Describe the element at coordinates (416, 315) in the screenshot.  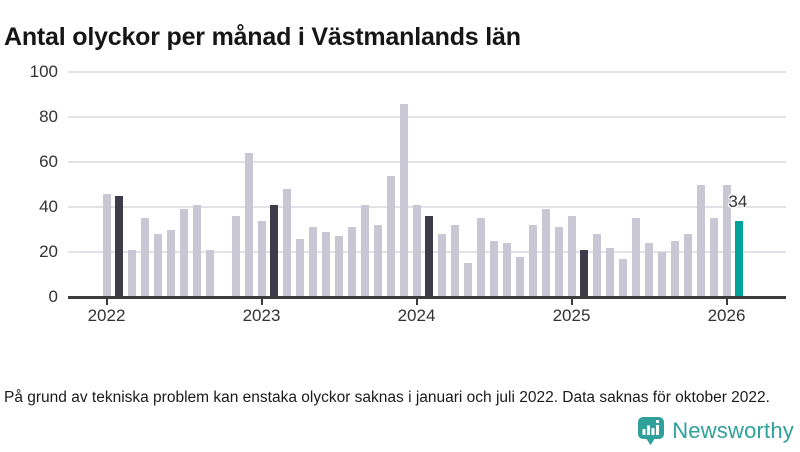
I see `x-axis-label: 2024` at that location.